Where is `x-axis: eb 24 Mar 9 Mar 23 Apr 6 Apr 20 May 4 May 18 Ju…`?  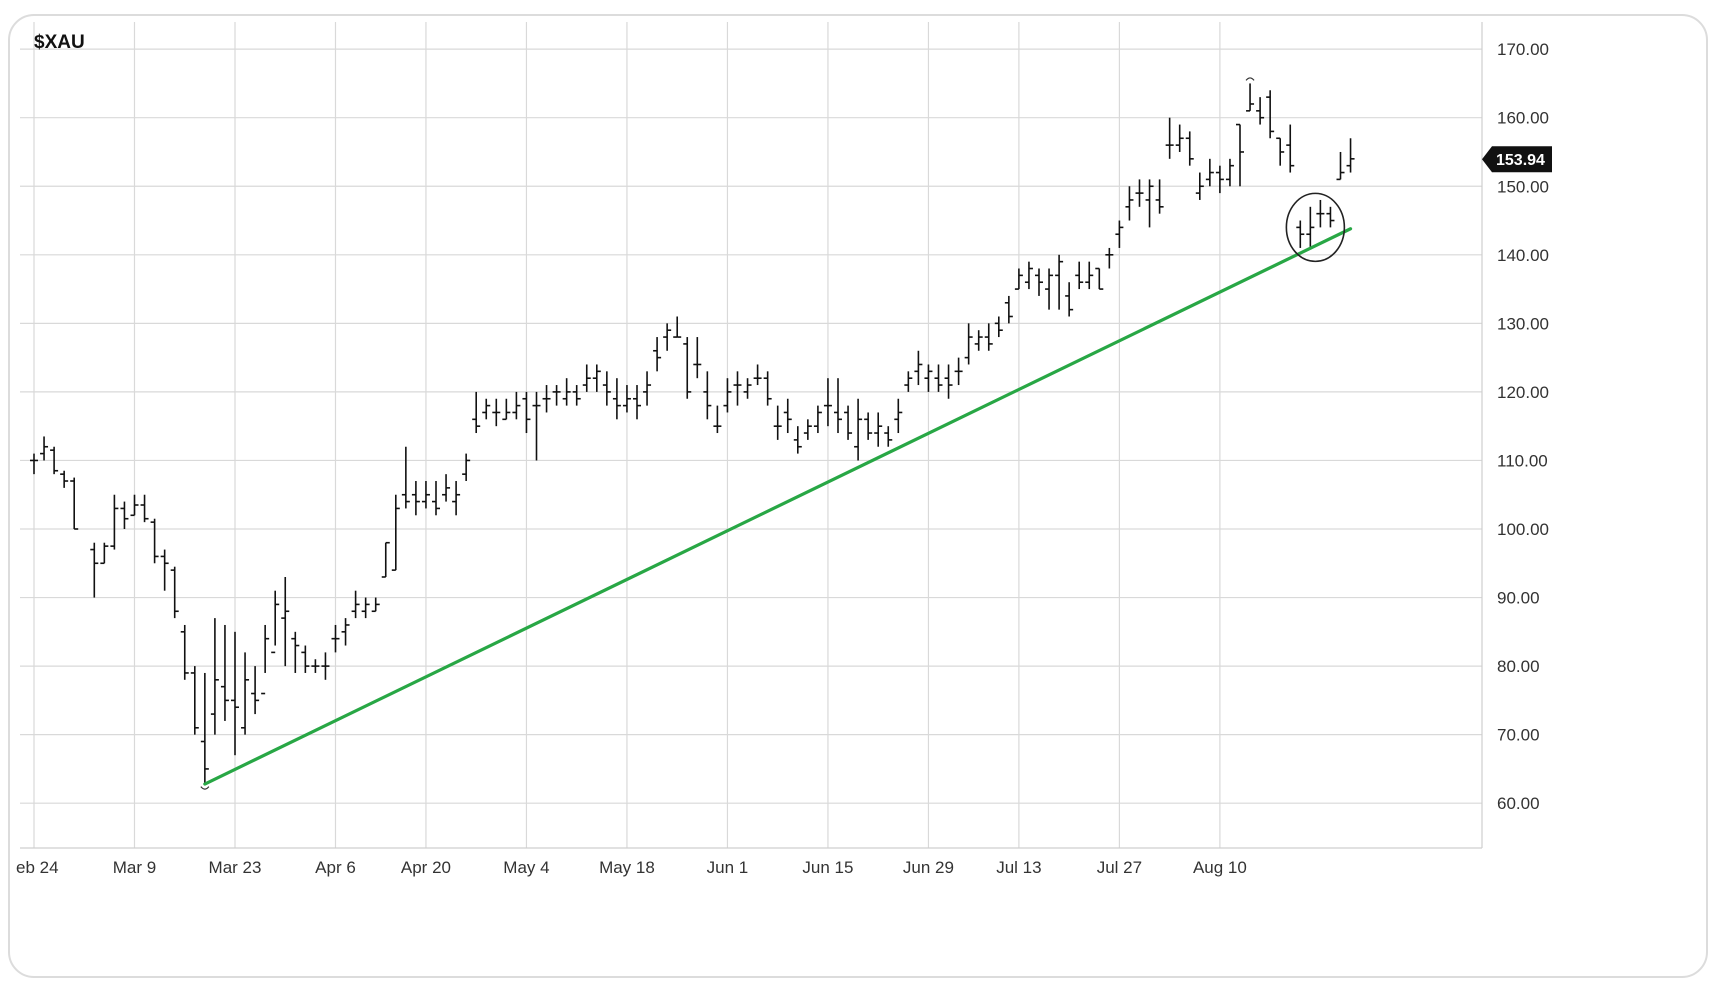
x-axis: eb 24 Mar 9 Mar 23 Apr 6 Apr 20 May 4 May 18 Ju… is located at coordinates (631, 867).